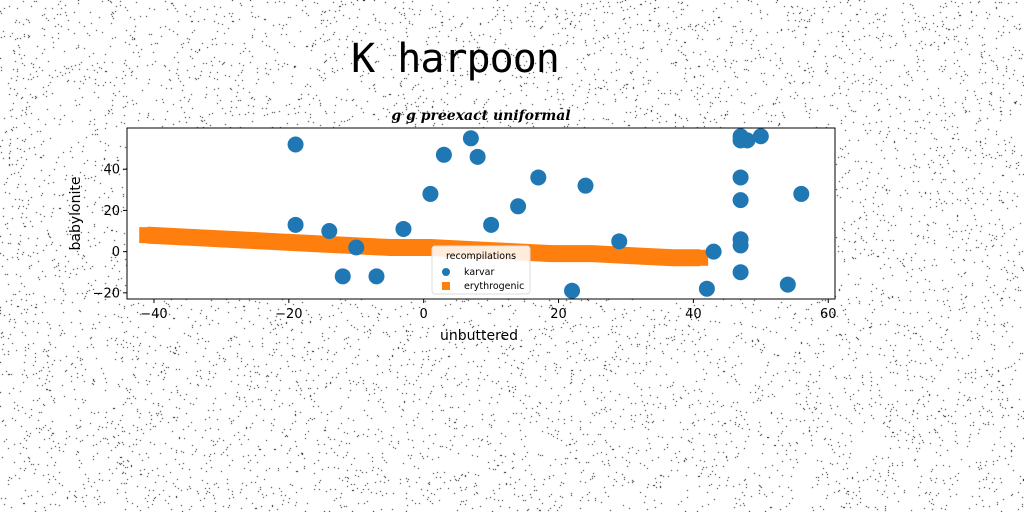 The image size is (1024, 512). Describe the element at coordinates (693, 314) in the screenshot. I see `x-tick-label: 40` at that location.